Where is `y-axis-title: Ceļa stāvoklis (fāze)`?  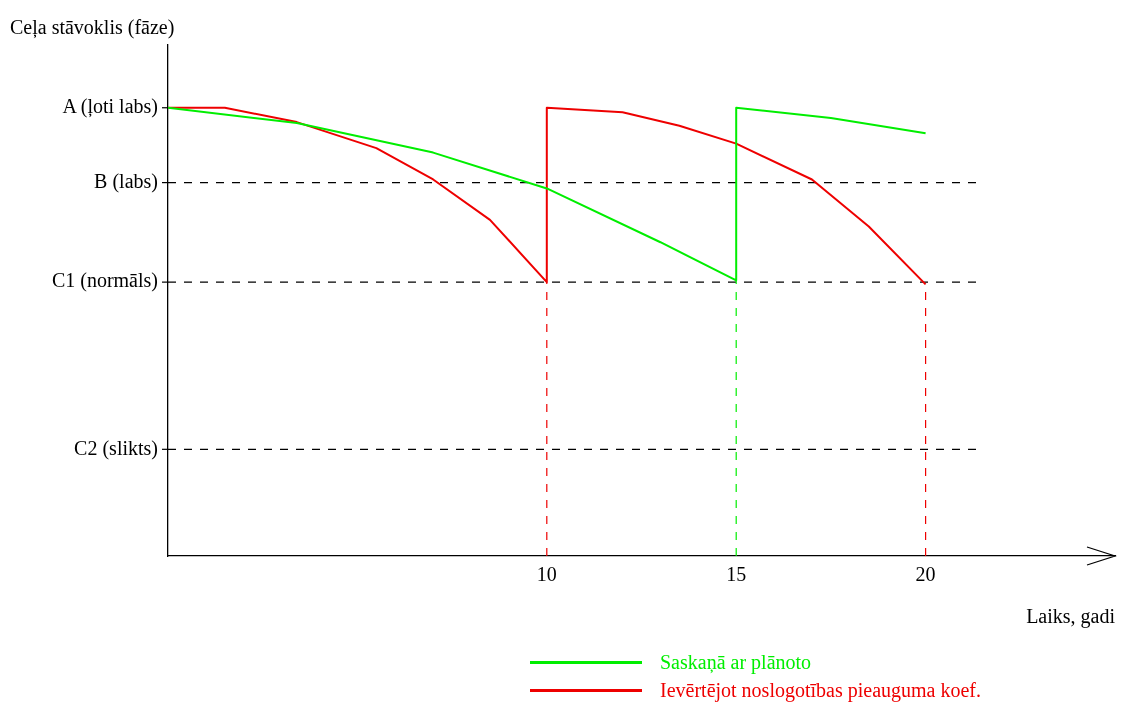 y-axis-title: Ceļa stāvoklis (fāze) is located at coordinates (92, 28).